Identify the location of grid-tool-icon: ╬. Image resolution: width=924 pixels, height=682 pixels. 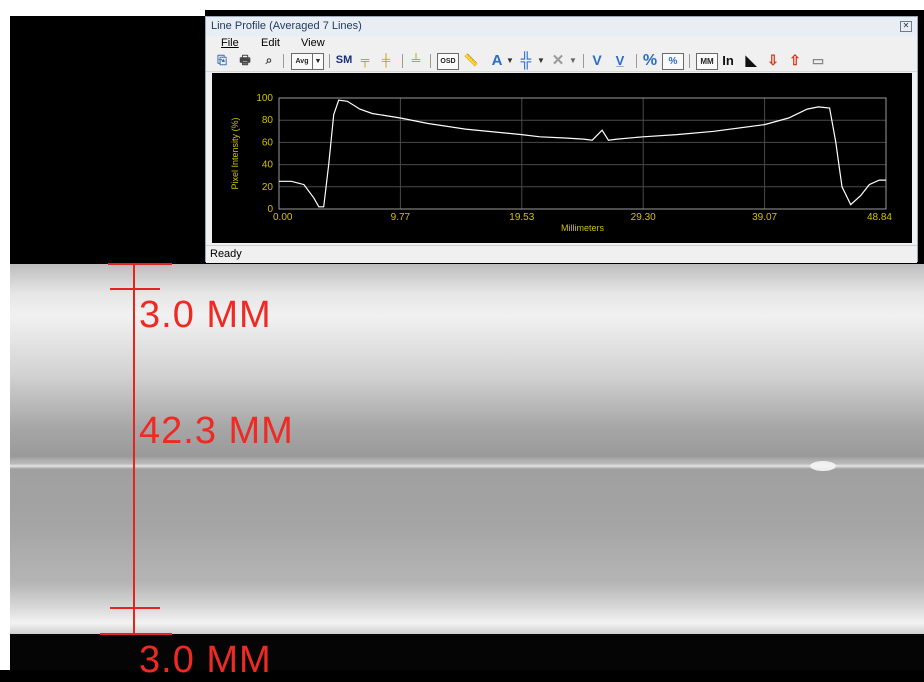
(526, 60).